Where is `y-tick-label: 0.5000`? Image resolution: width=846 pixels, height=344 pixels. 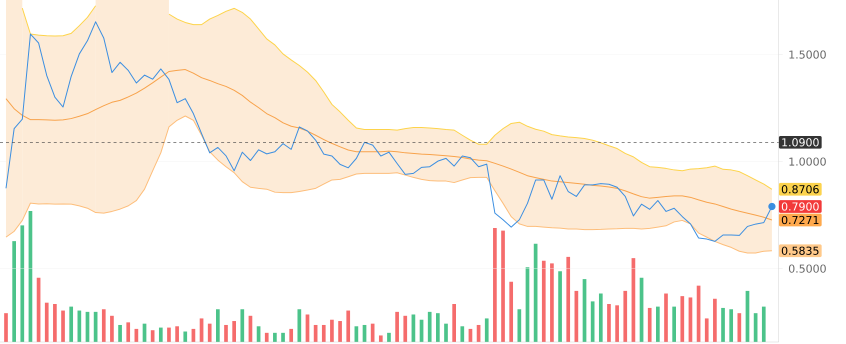
y-tick-label: 0.5000 is located at coordinates (807, 268).